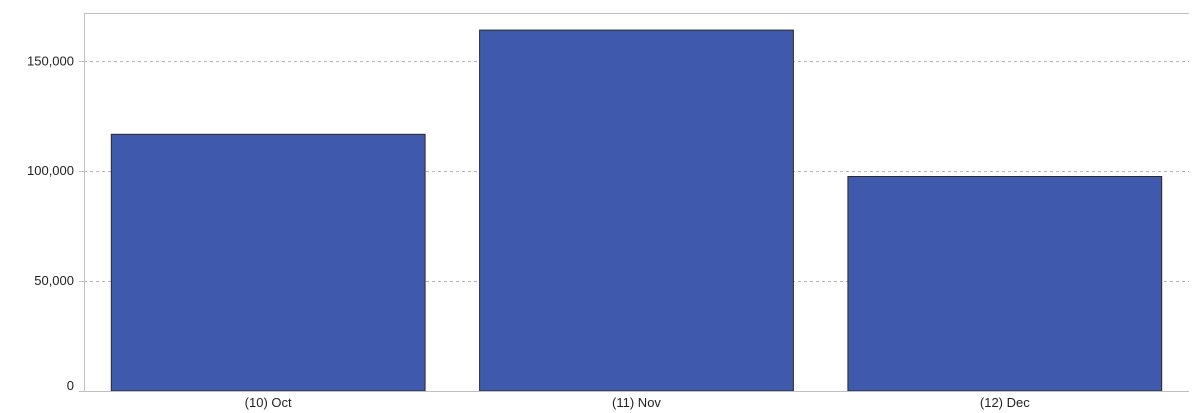 The width and height of the screenshot is (1198, 413). Describe the element at coordinates (268, 402) in the screenshot. I see `x-tick-label: (10) Oct` at that location.